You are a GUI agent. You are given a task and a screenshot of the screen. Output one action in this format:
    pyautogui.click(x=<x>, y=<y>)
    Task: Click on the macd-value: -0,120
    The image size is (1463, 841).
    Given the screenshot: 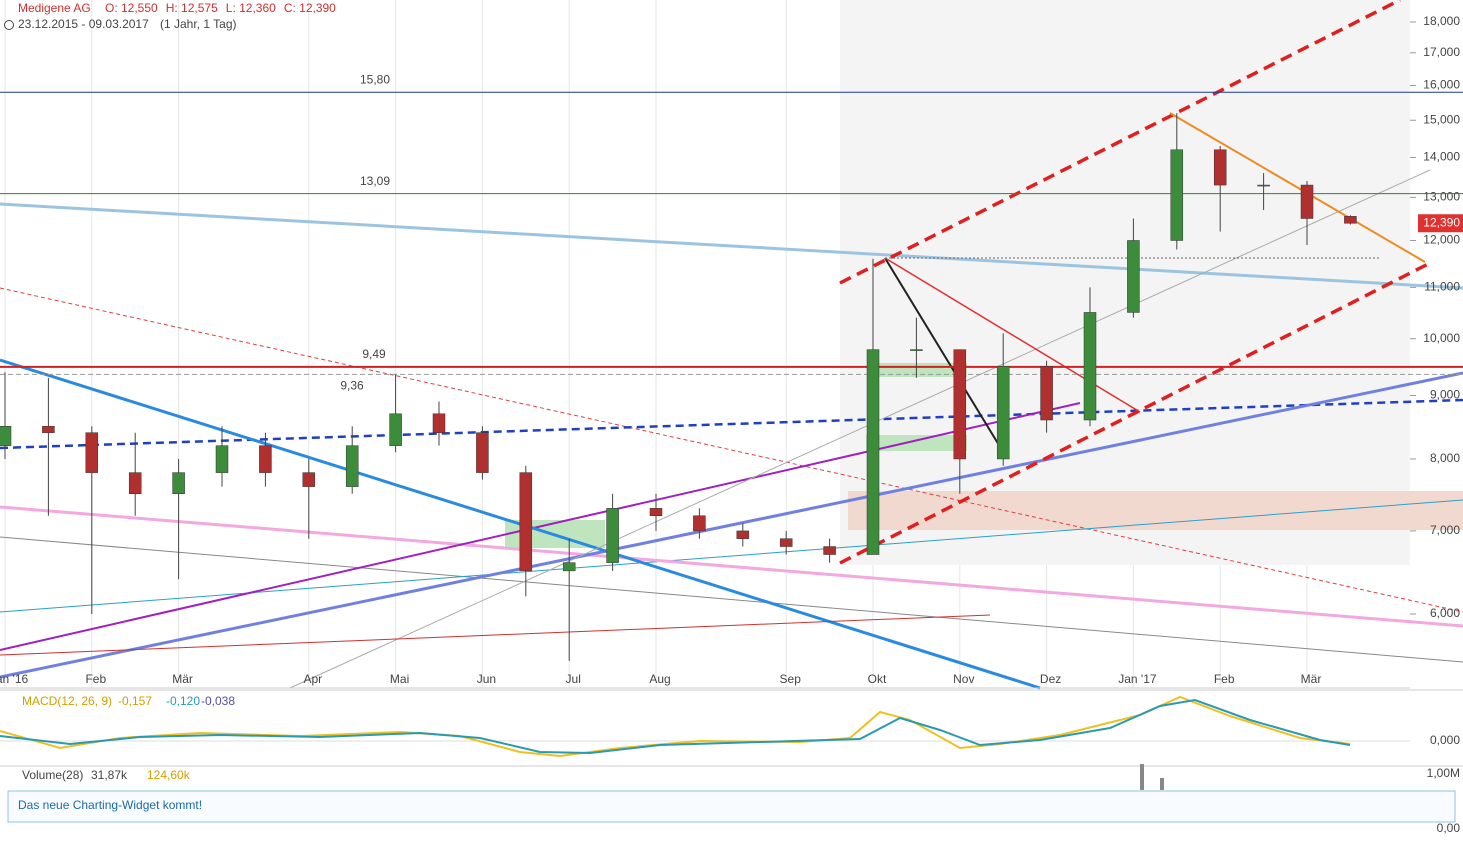 What is the action you would take?
    pyautogui.click(x=183, y=701)
    